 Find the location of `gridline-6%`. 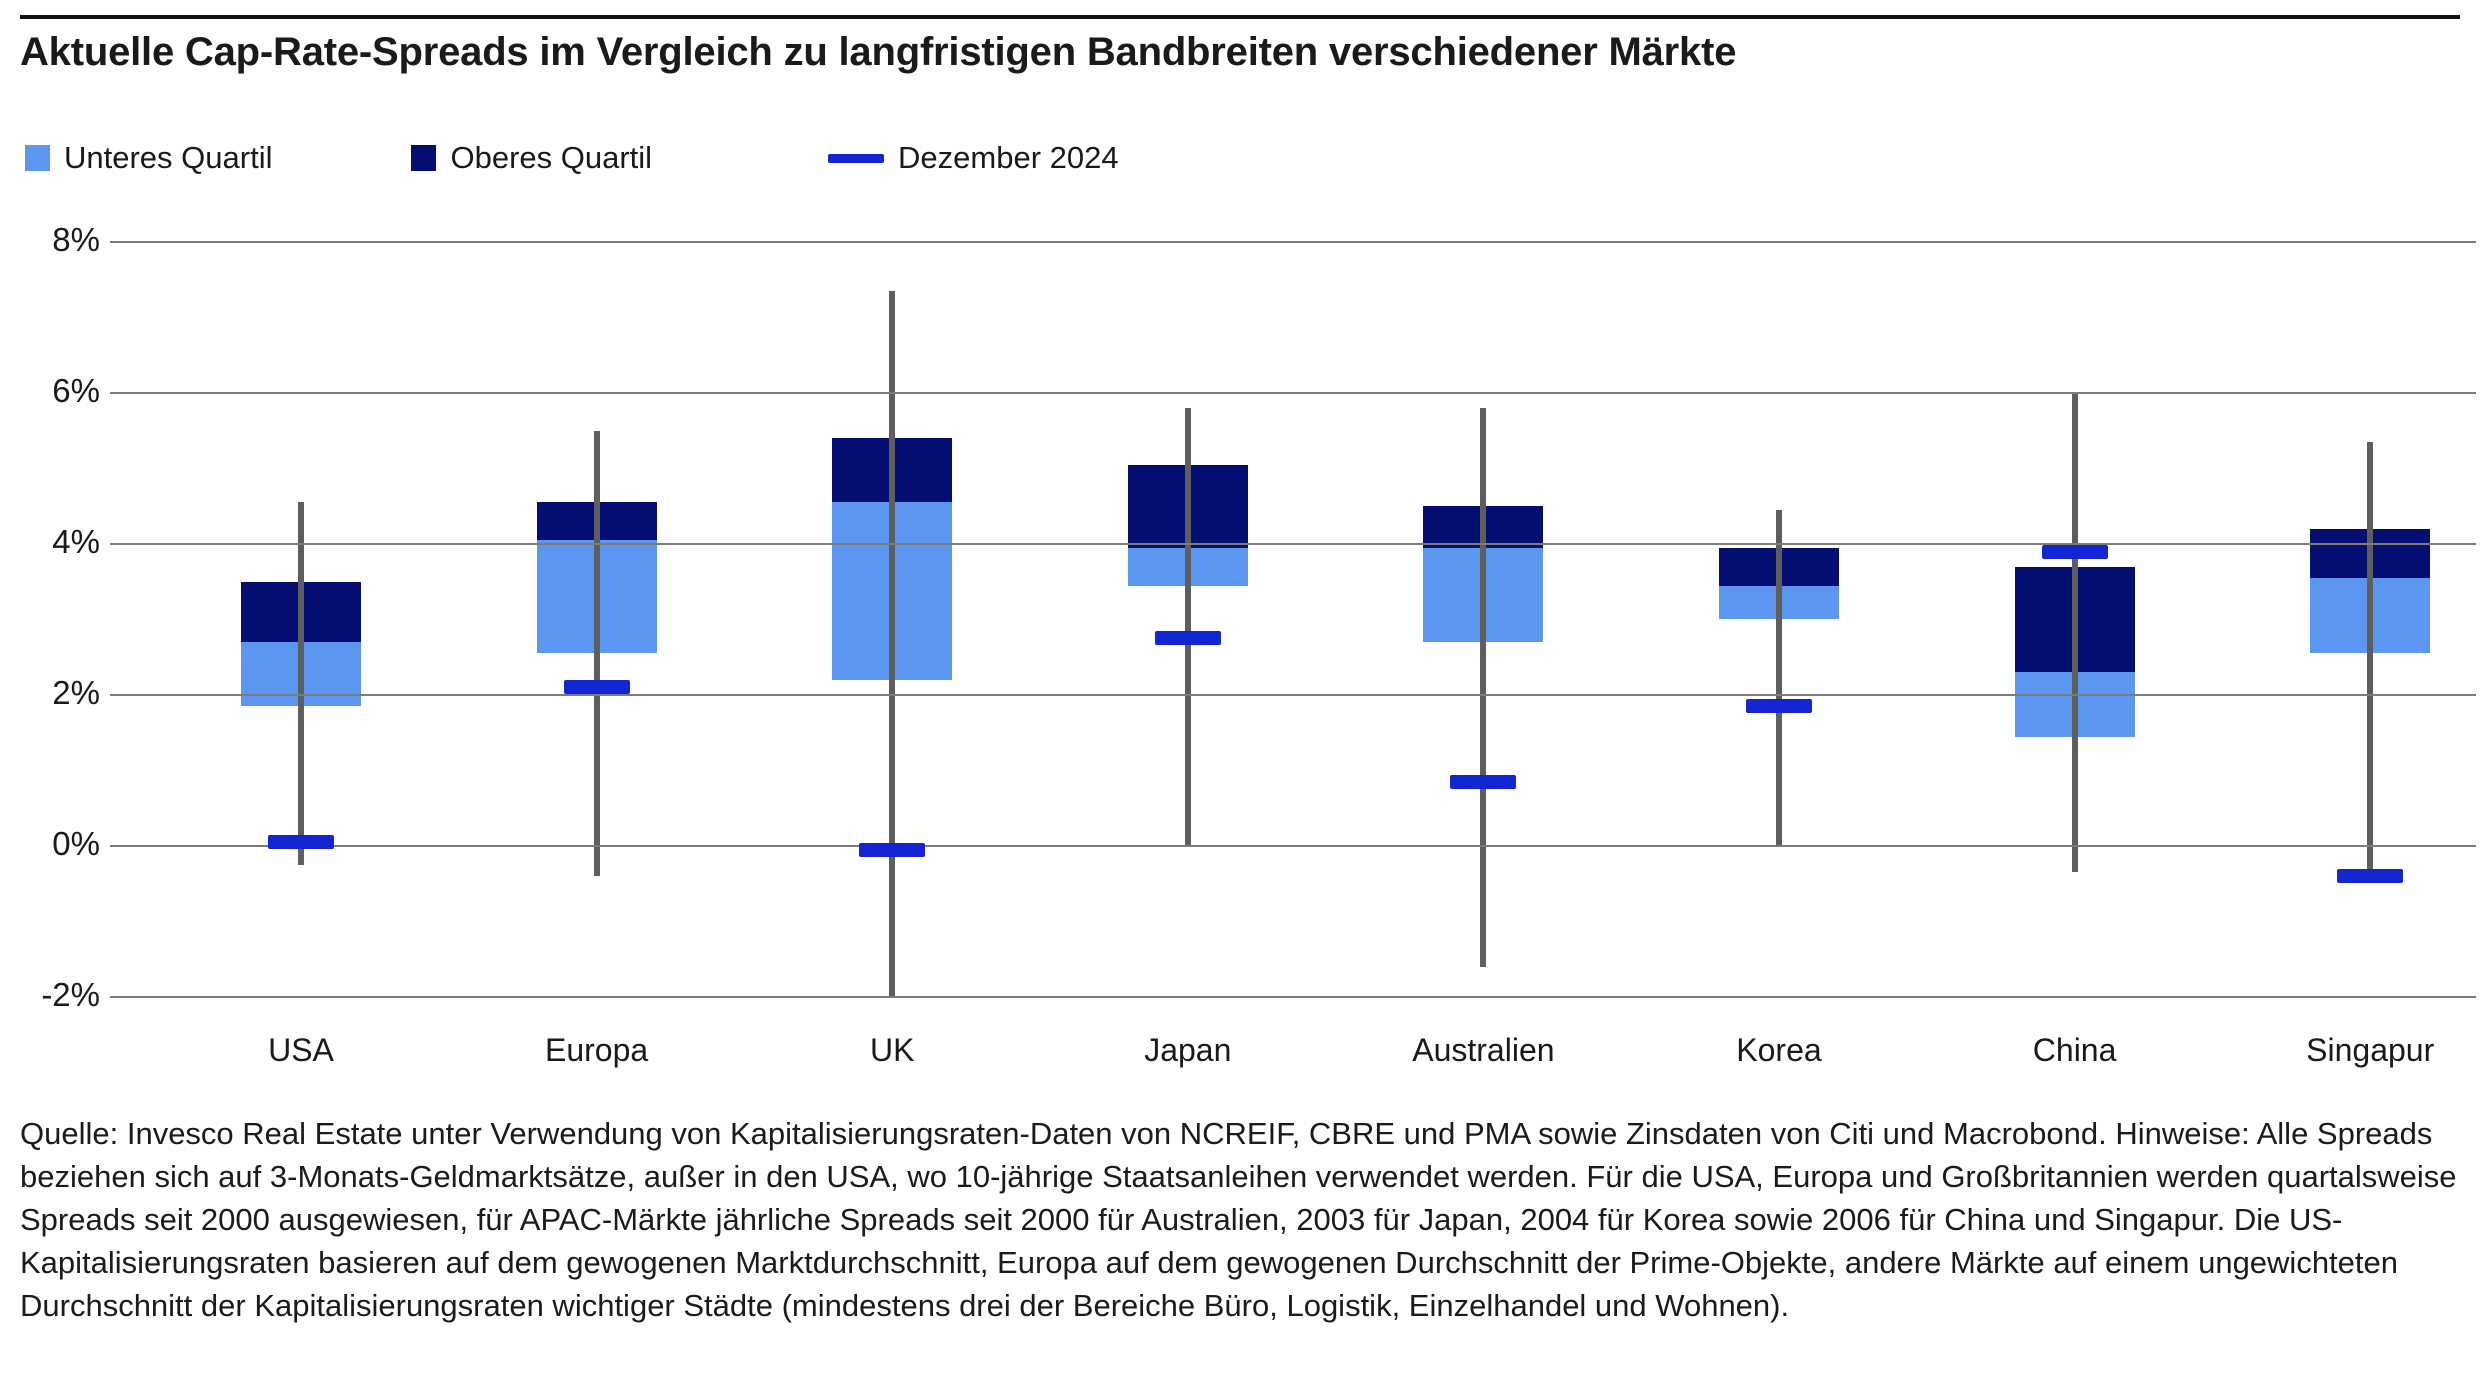

gridline-6% is located at coordinates (1293, 393).